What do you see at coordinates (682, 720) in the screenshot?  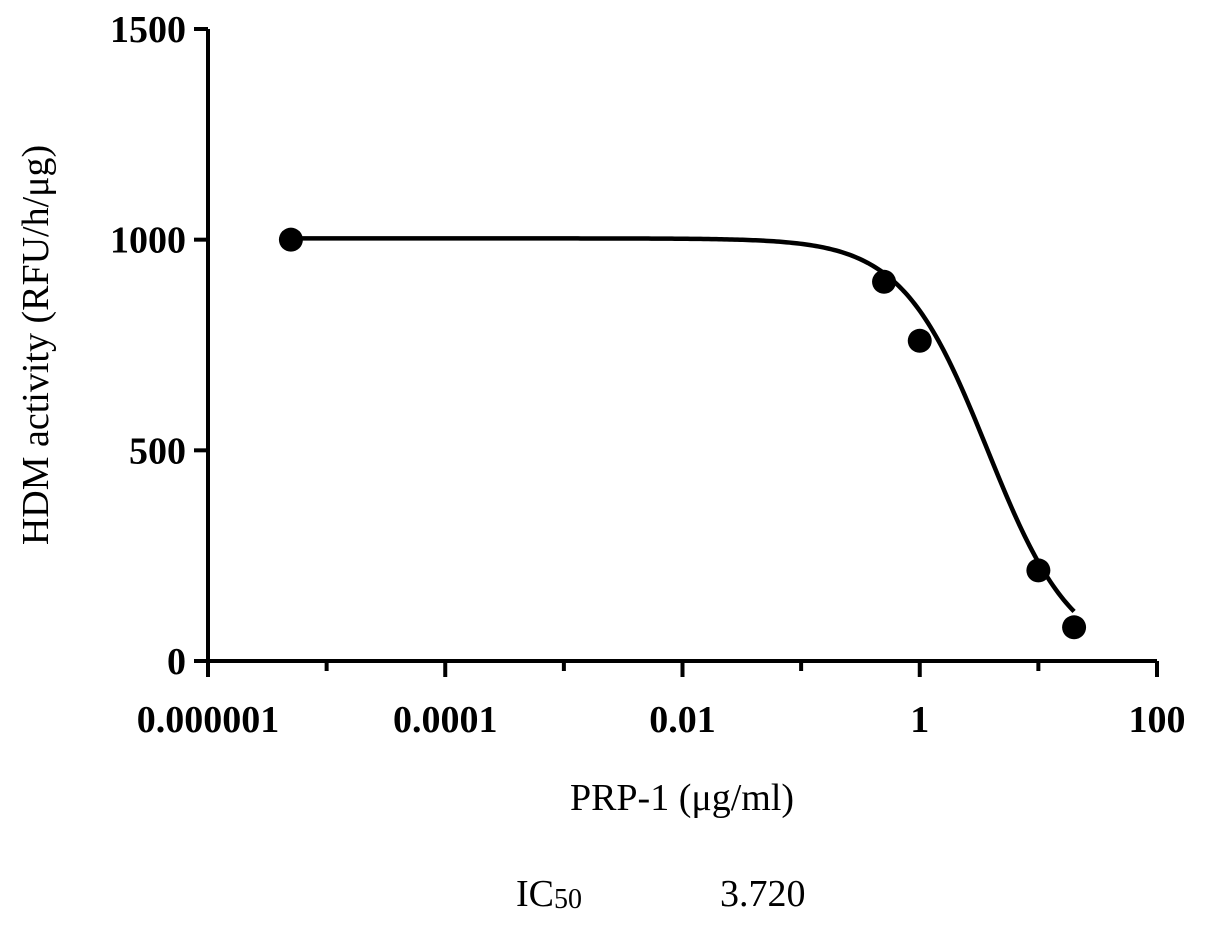 I see `x-tick-label: 0.01` at bounding box center [682, 720].